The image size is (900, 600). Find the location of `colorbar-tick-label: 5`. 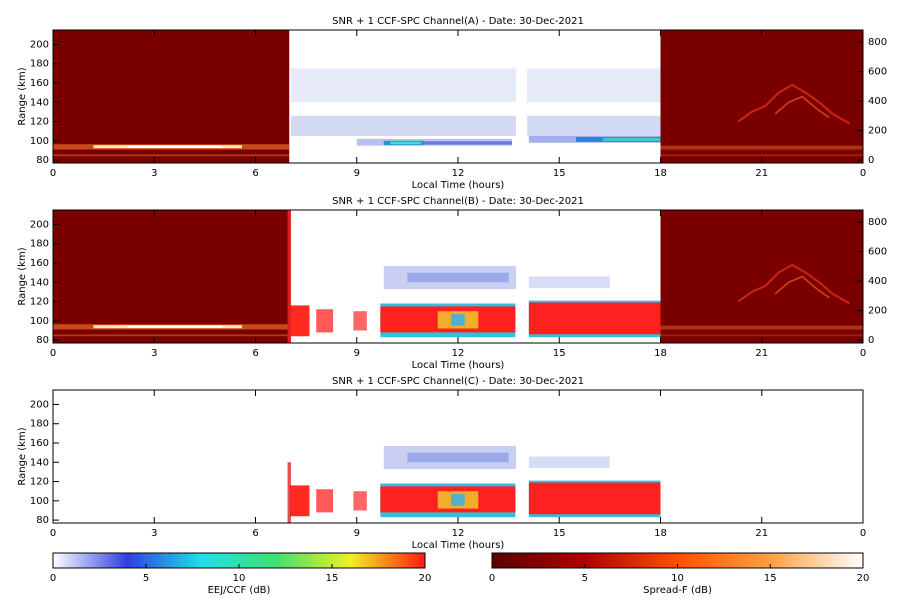

colorbar-tick-label: 5 is located at coordinates (146, 578).